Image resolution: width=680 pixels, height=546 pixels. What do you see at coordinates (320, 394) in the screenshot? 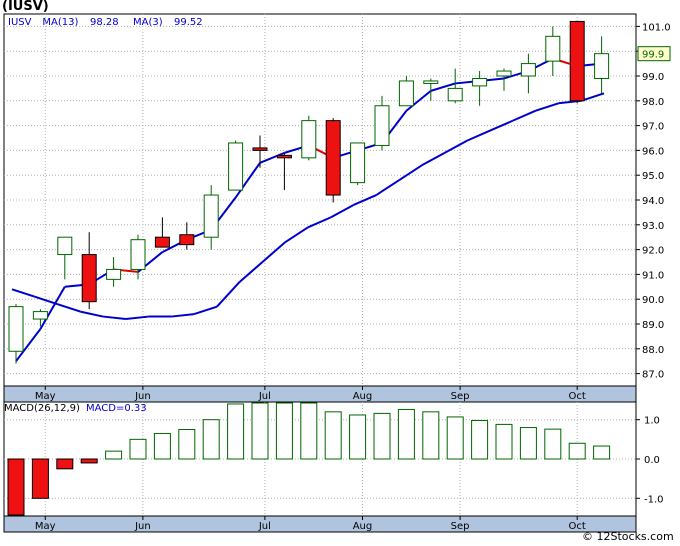
I see `price-x-axis: May Jun Jul Aug Sep Oct` at bounding box center [320, 394].